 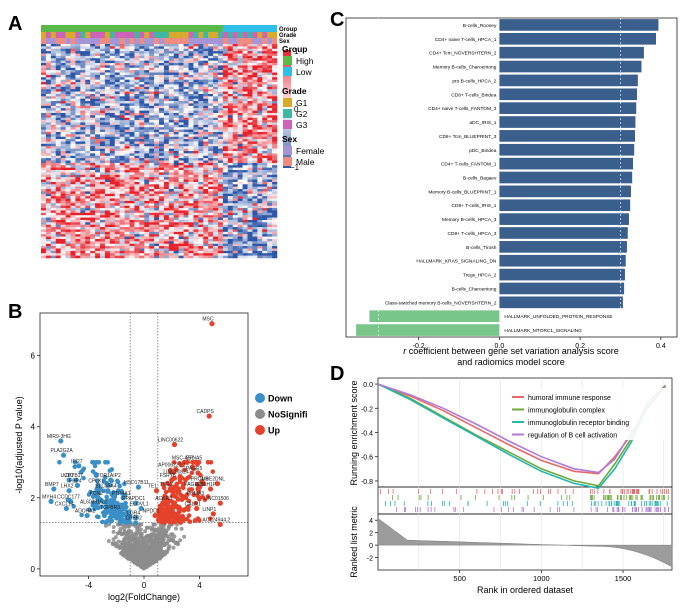 I want to click on panel-label-a: A, so click(x=15, y=24).